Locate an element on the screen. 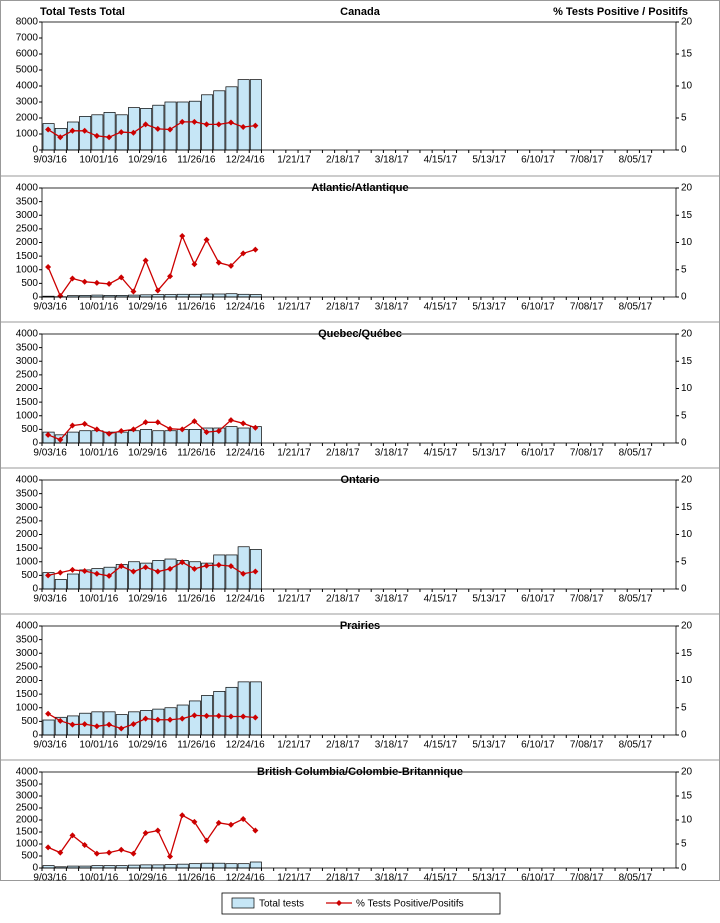 Image resolution: width=720 pixels, height=923 pixels. chart-title: Canada is located at coordinates (360, 12).